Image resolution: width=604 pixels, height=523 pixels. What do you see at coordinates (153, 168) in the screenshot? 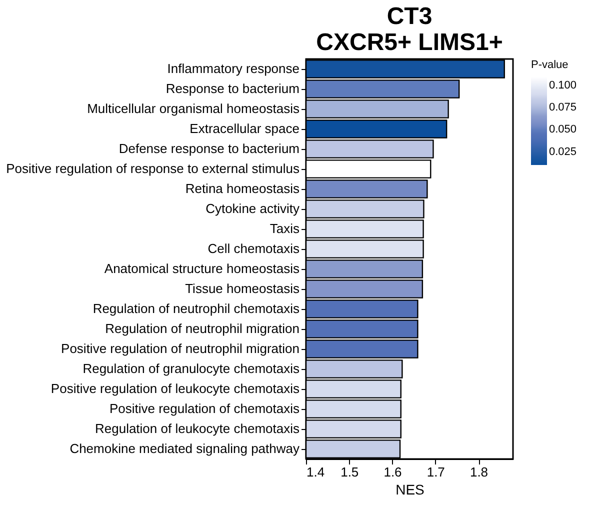
I see `y-tick-label: Positive regulation of response to external stimulus` at bounding box center [153, 168].